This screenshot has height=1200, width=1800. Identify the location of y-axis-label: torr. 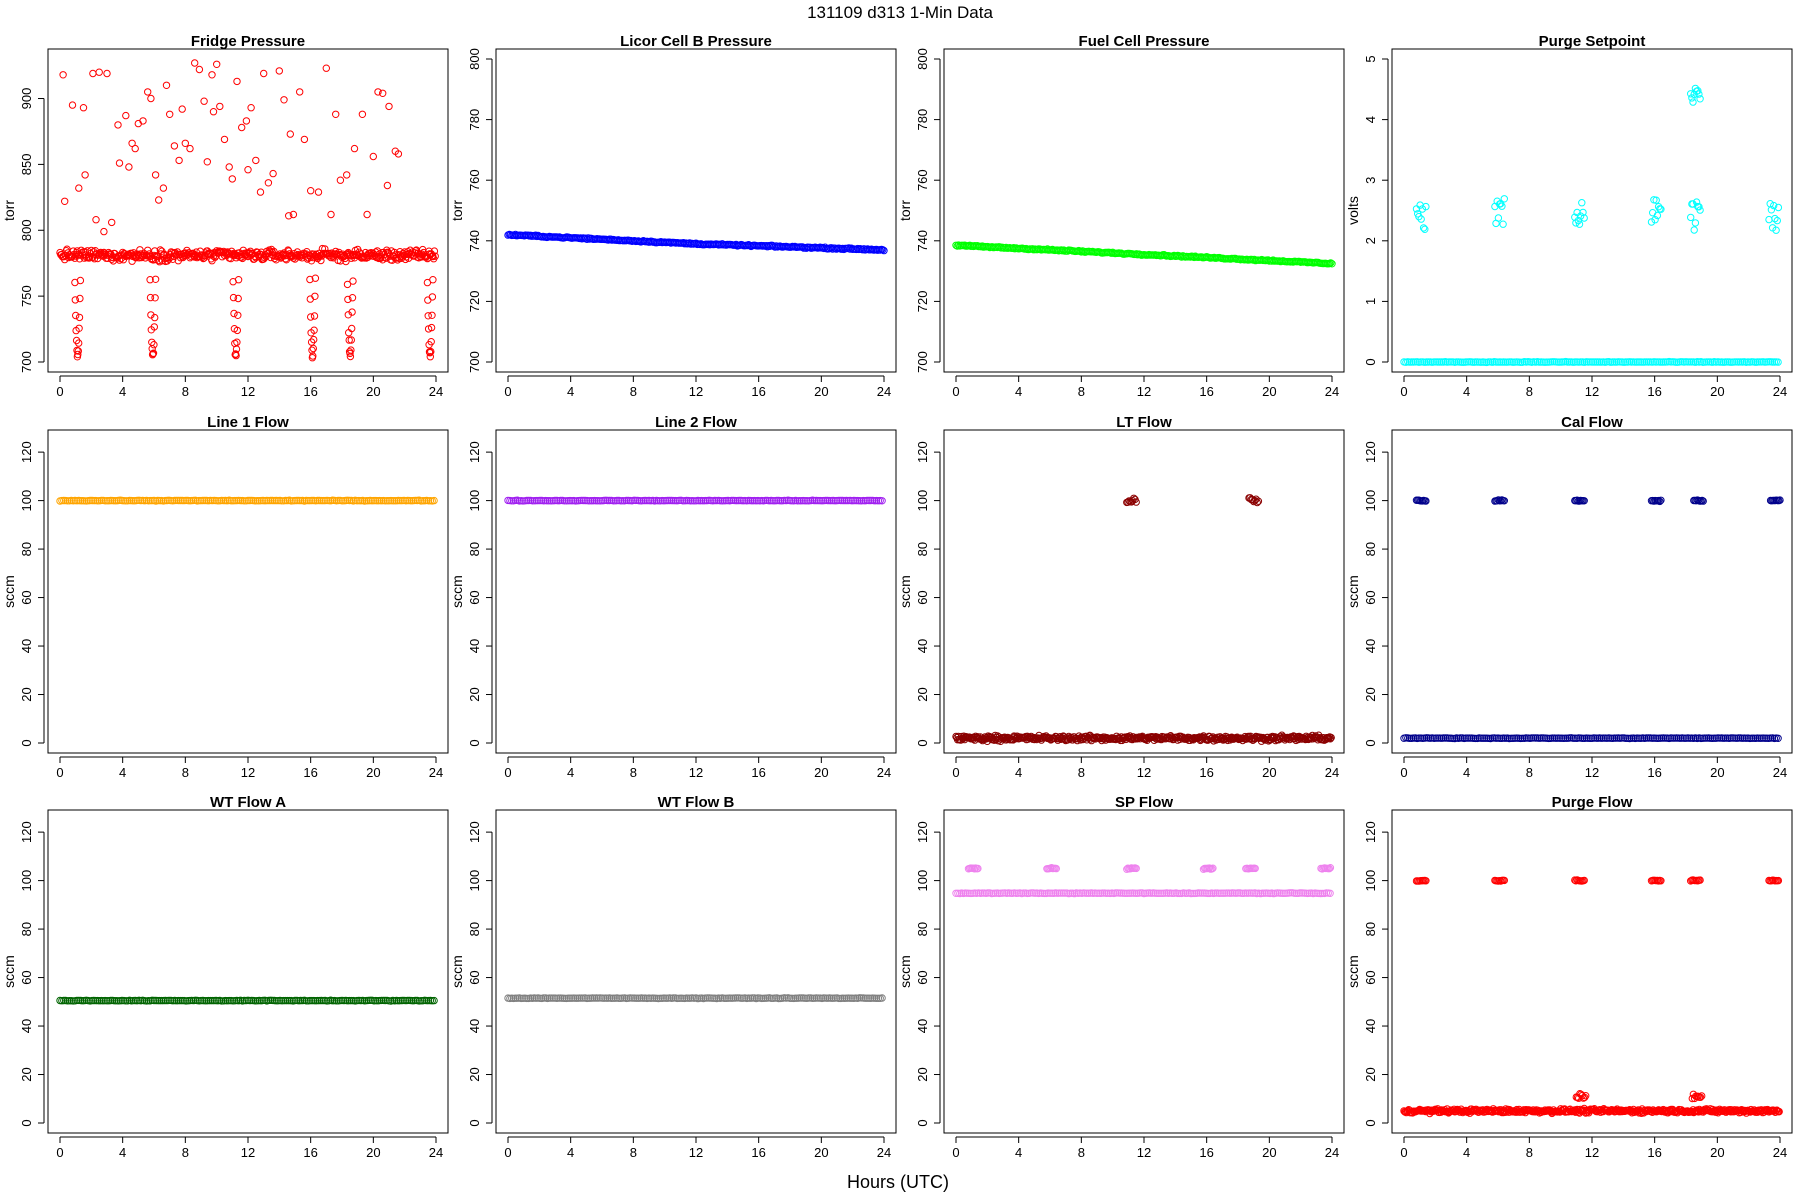
(457, 210).